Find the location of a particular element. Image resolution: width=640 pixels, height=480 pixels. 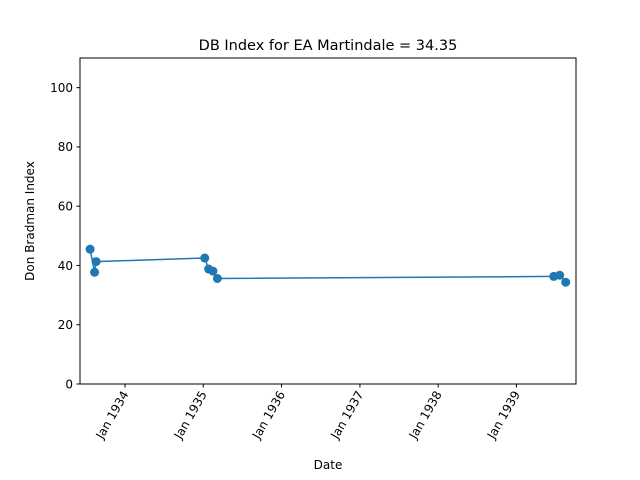

y-axis-ticks: 0 20 40 60 80 100 is located at coordinates (65, 236).